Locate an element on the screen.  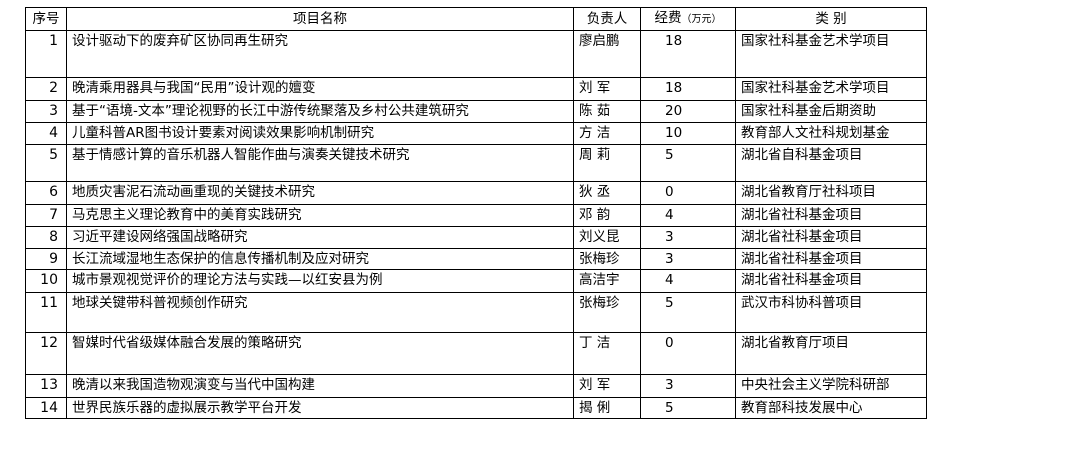
project-name: 设计驱动下的废弃矿区协同再生研究 is located at coordinates (320, 54).